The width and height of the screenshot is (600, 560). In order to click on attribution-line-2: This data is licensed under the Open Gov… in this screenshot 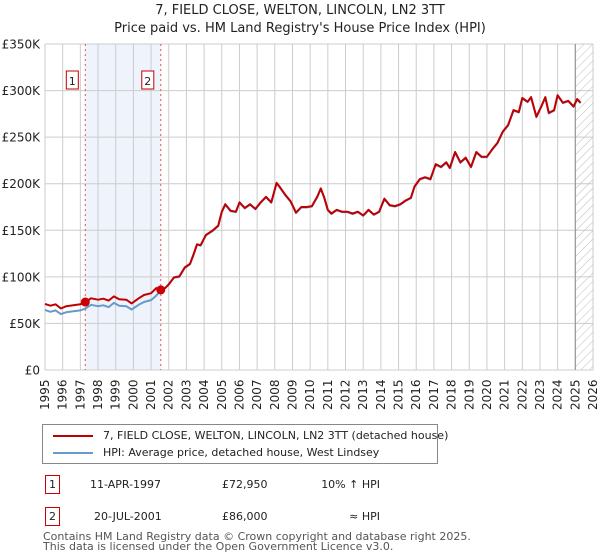, I will do `click(218, 546)`.